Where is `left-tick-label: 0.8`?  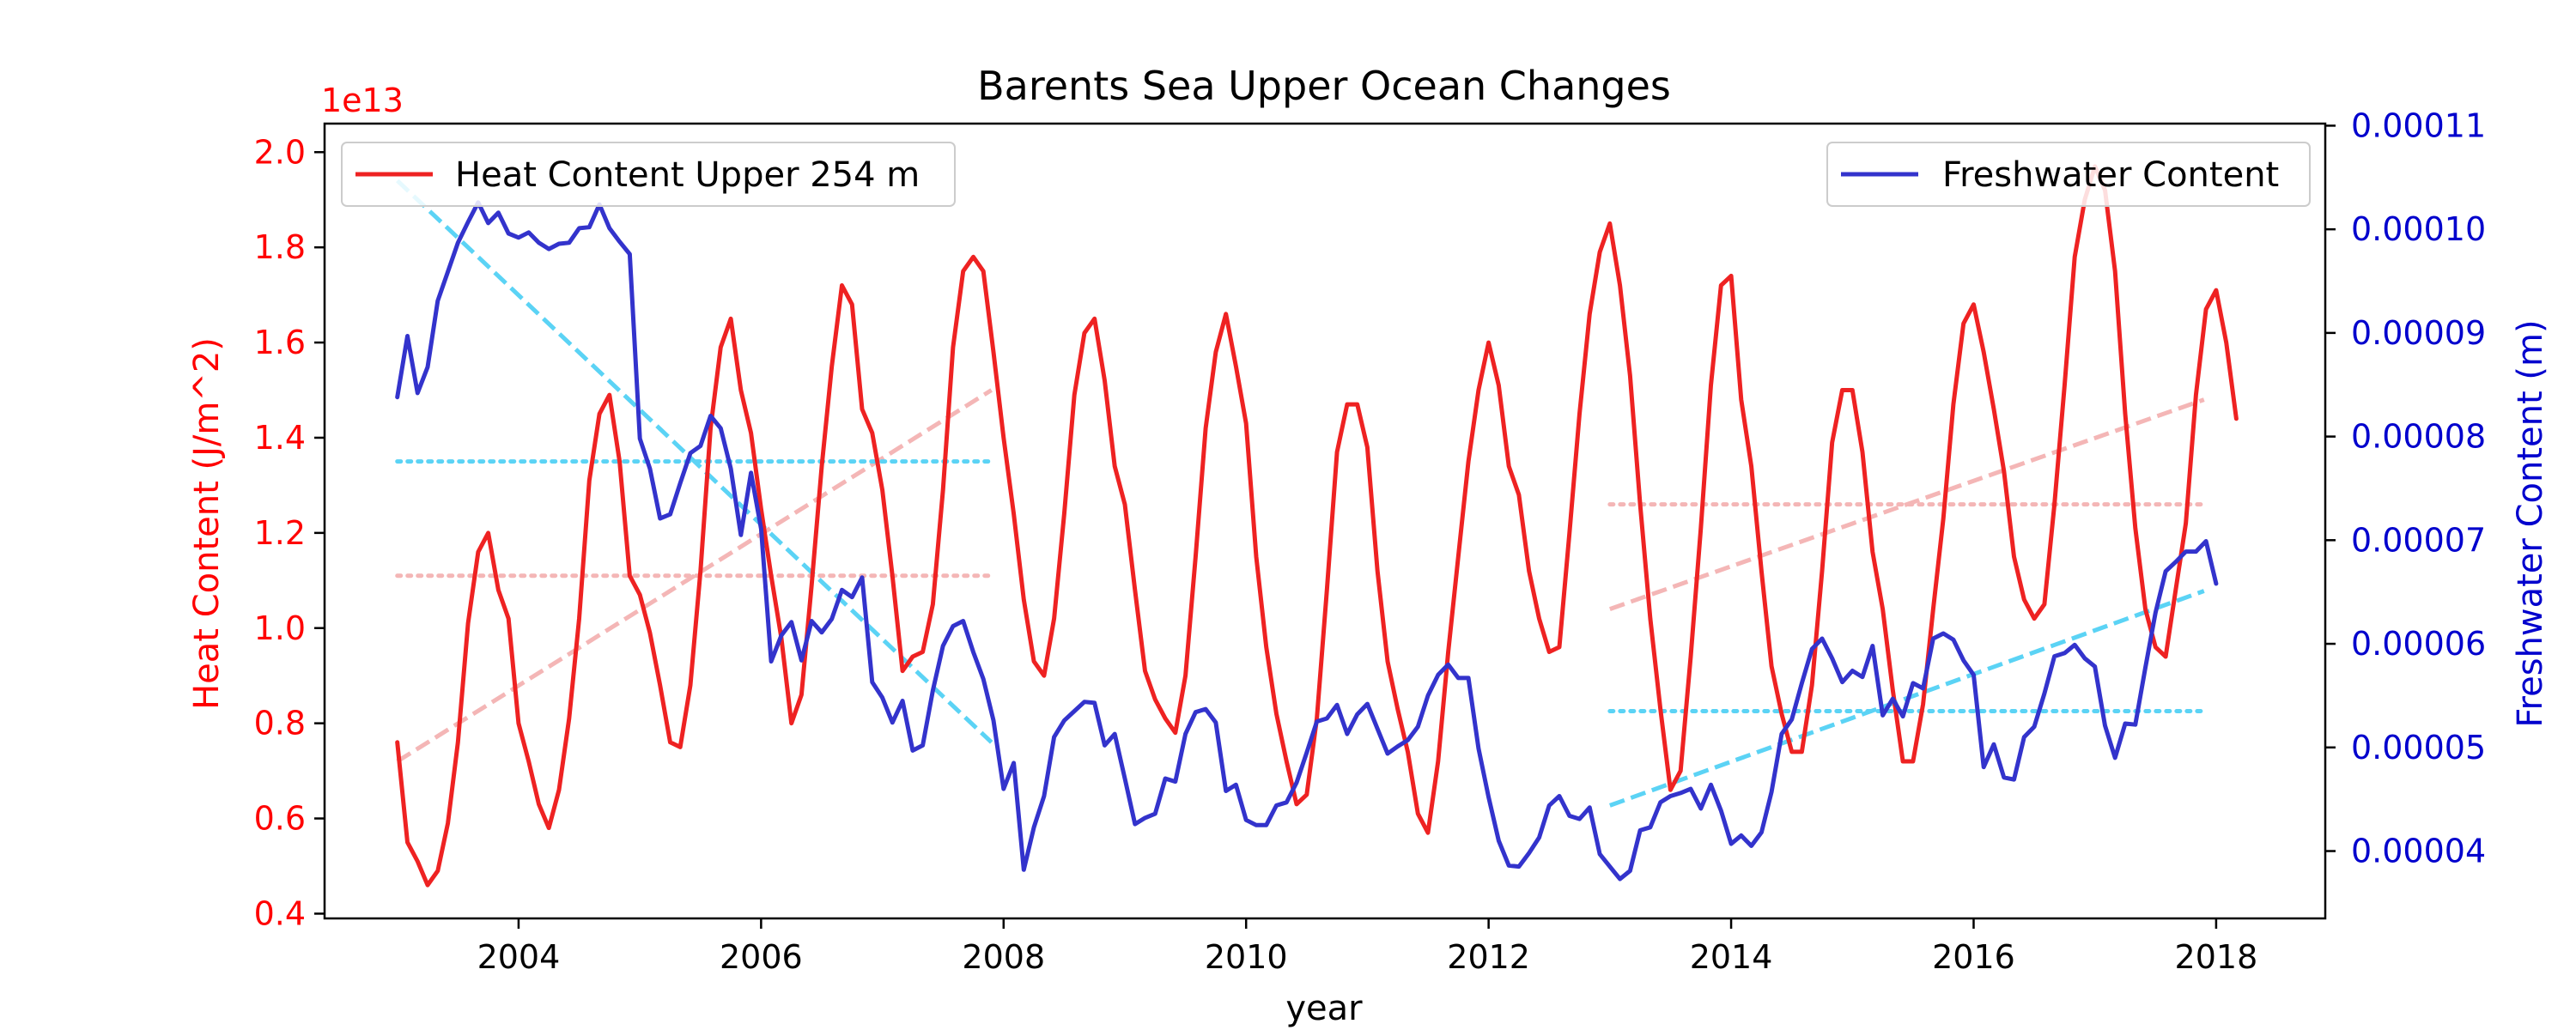
left-tick-label: 0.8 is located at coordinates (280, 723).